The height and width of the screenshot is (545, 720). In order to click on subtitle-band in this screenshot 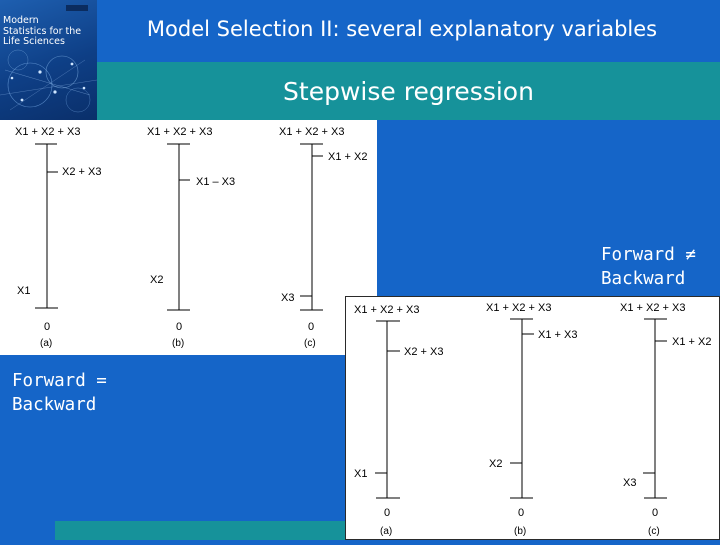, I will do `click(408, 91)`.